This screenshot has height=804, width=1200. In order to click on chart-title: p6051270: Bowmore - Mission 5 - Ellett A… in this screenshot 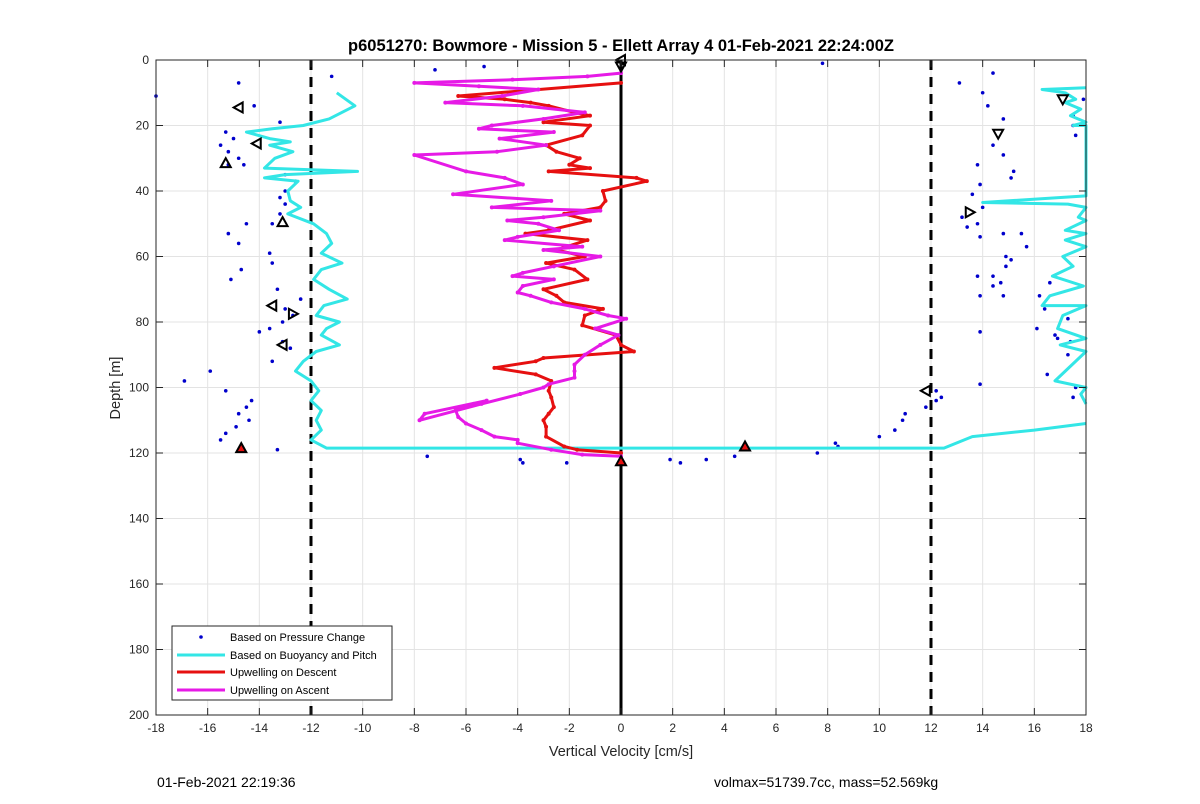, I will do `click(621, 46)`.